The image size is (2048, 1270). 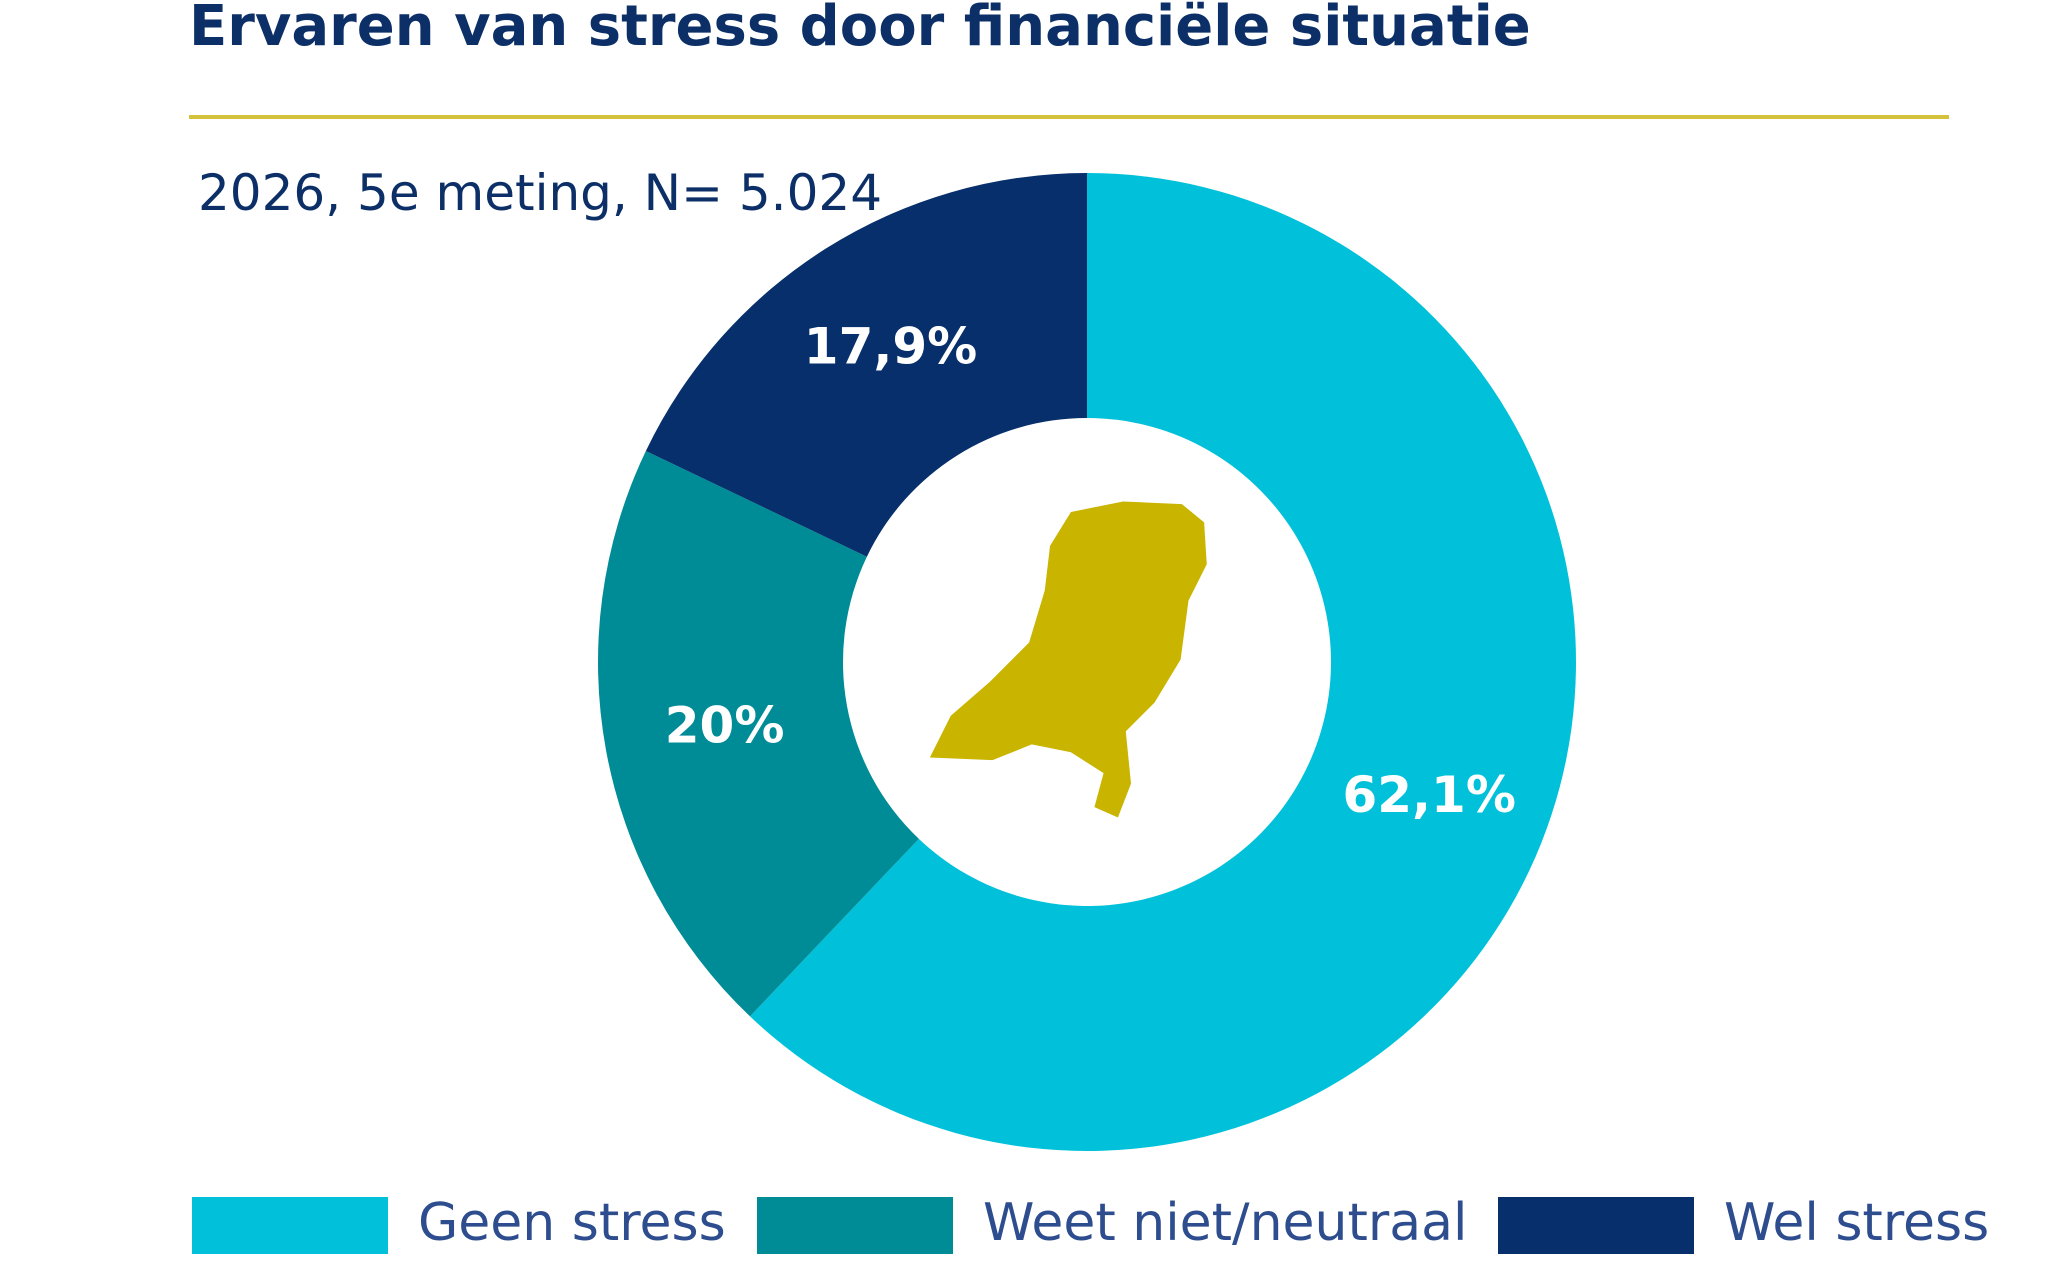 What do you see at coordinates (1068, 659) in the screenshot?
I see `netherlands-map` at bounding box center [1068, 659].